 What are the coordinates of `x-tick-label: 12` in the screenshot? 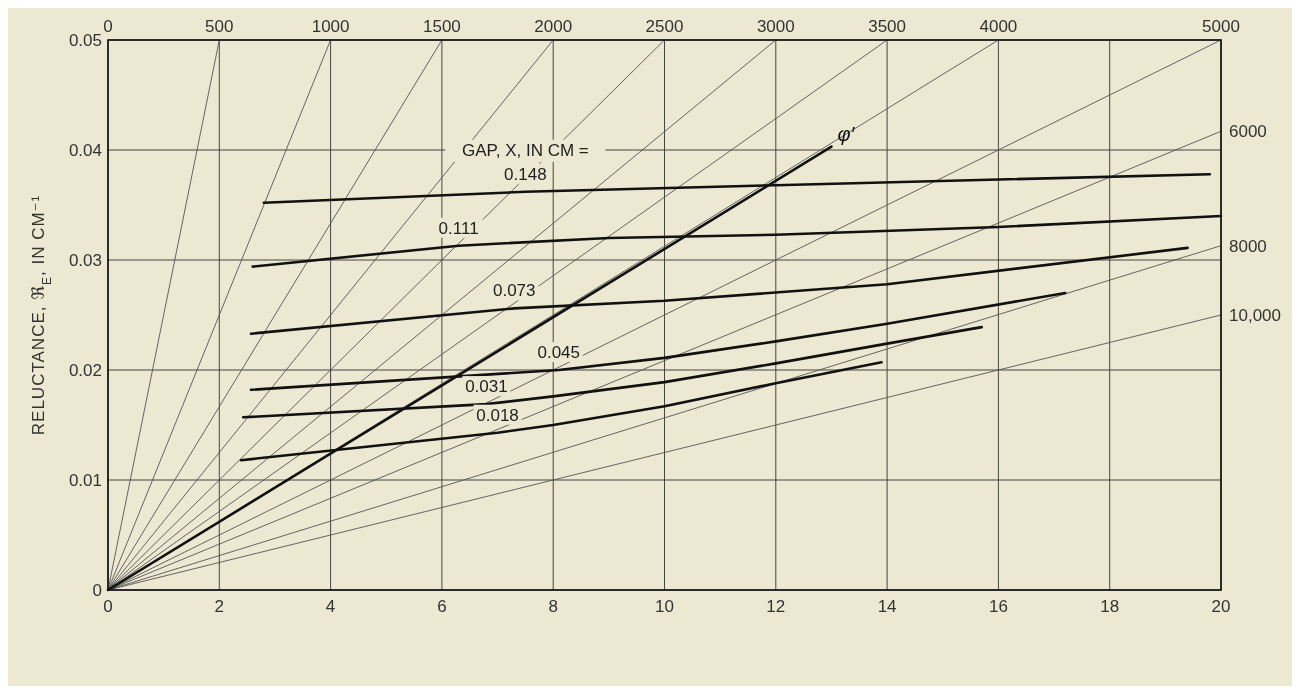 It's located at (776, 606).